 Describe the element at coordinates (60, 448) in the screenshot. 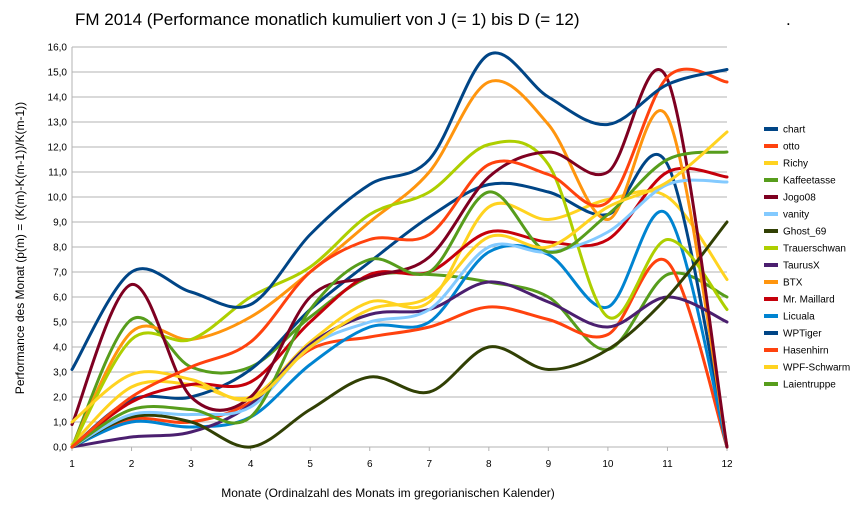

I see `y-tick-label: 0,0` at that location.